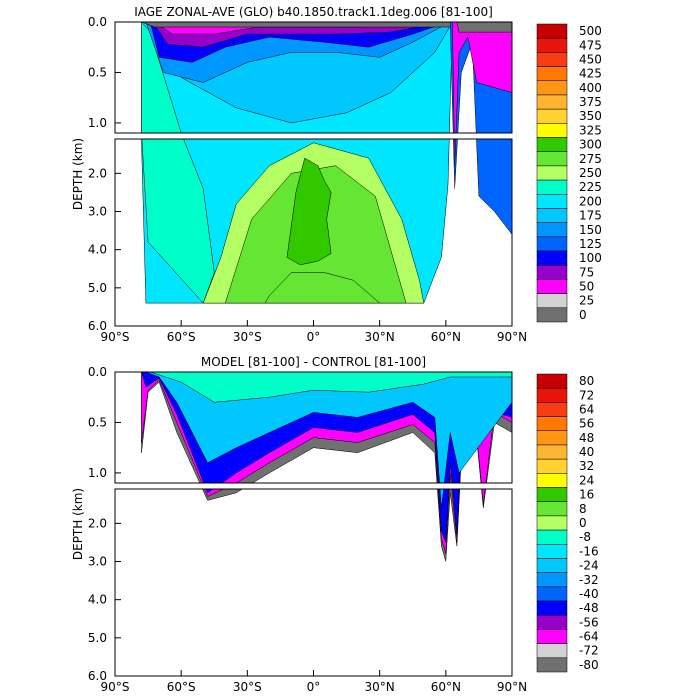 The height and width of the screenshot is (700, 700). What do you see at coordinates (586, 272) in the screenshot?
I see `colorbar-label: 75` at bounding box center [586, 272].